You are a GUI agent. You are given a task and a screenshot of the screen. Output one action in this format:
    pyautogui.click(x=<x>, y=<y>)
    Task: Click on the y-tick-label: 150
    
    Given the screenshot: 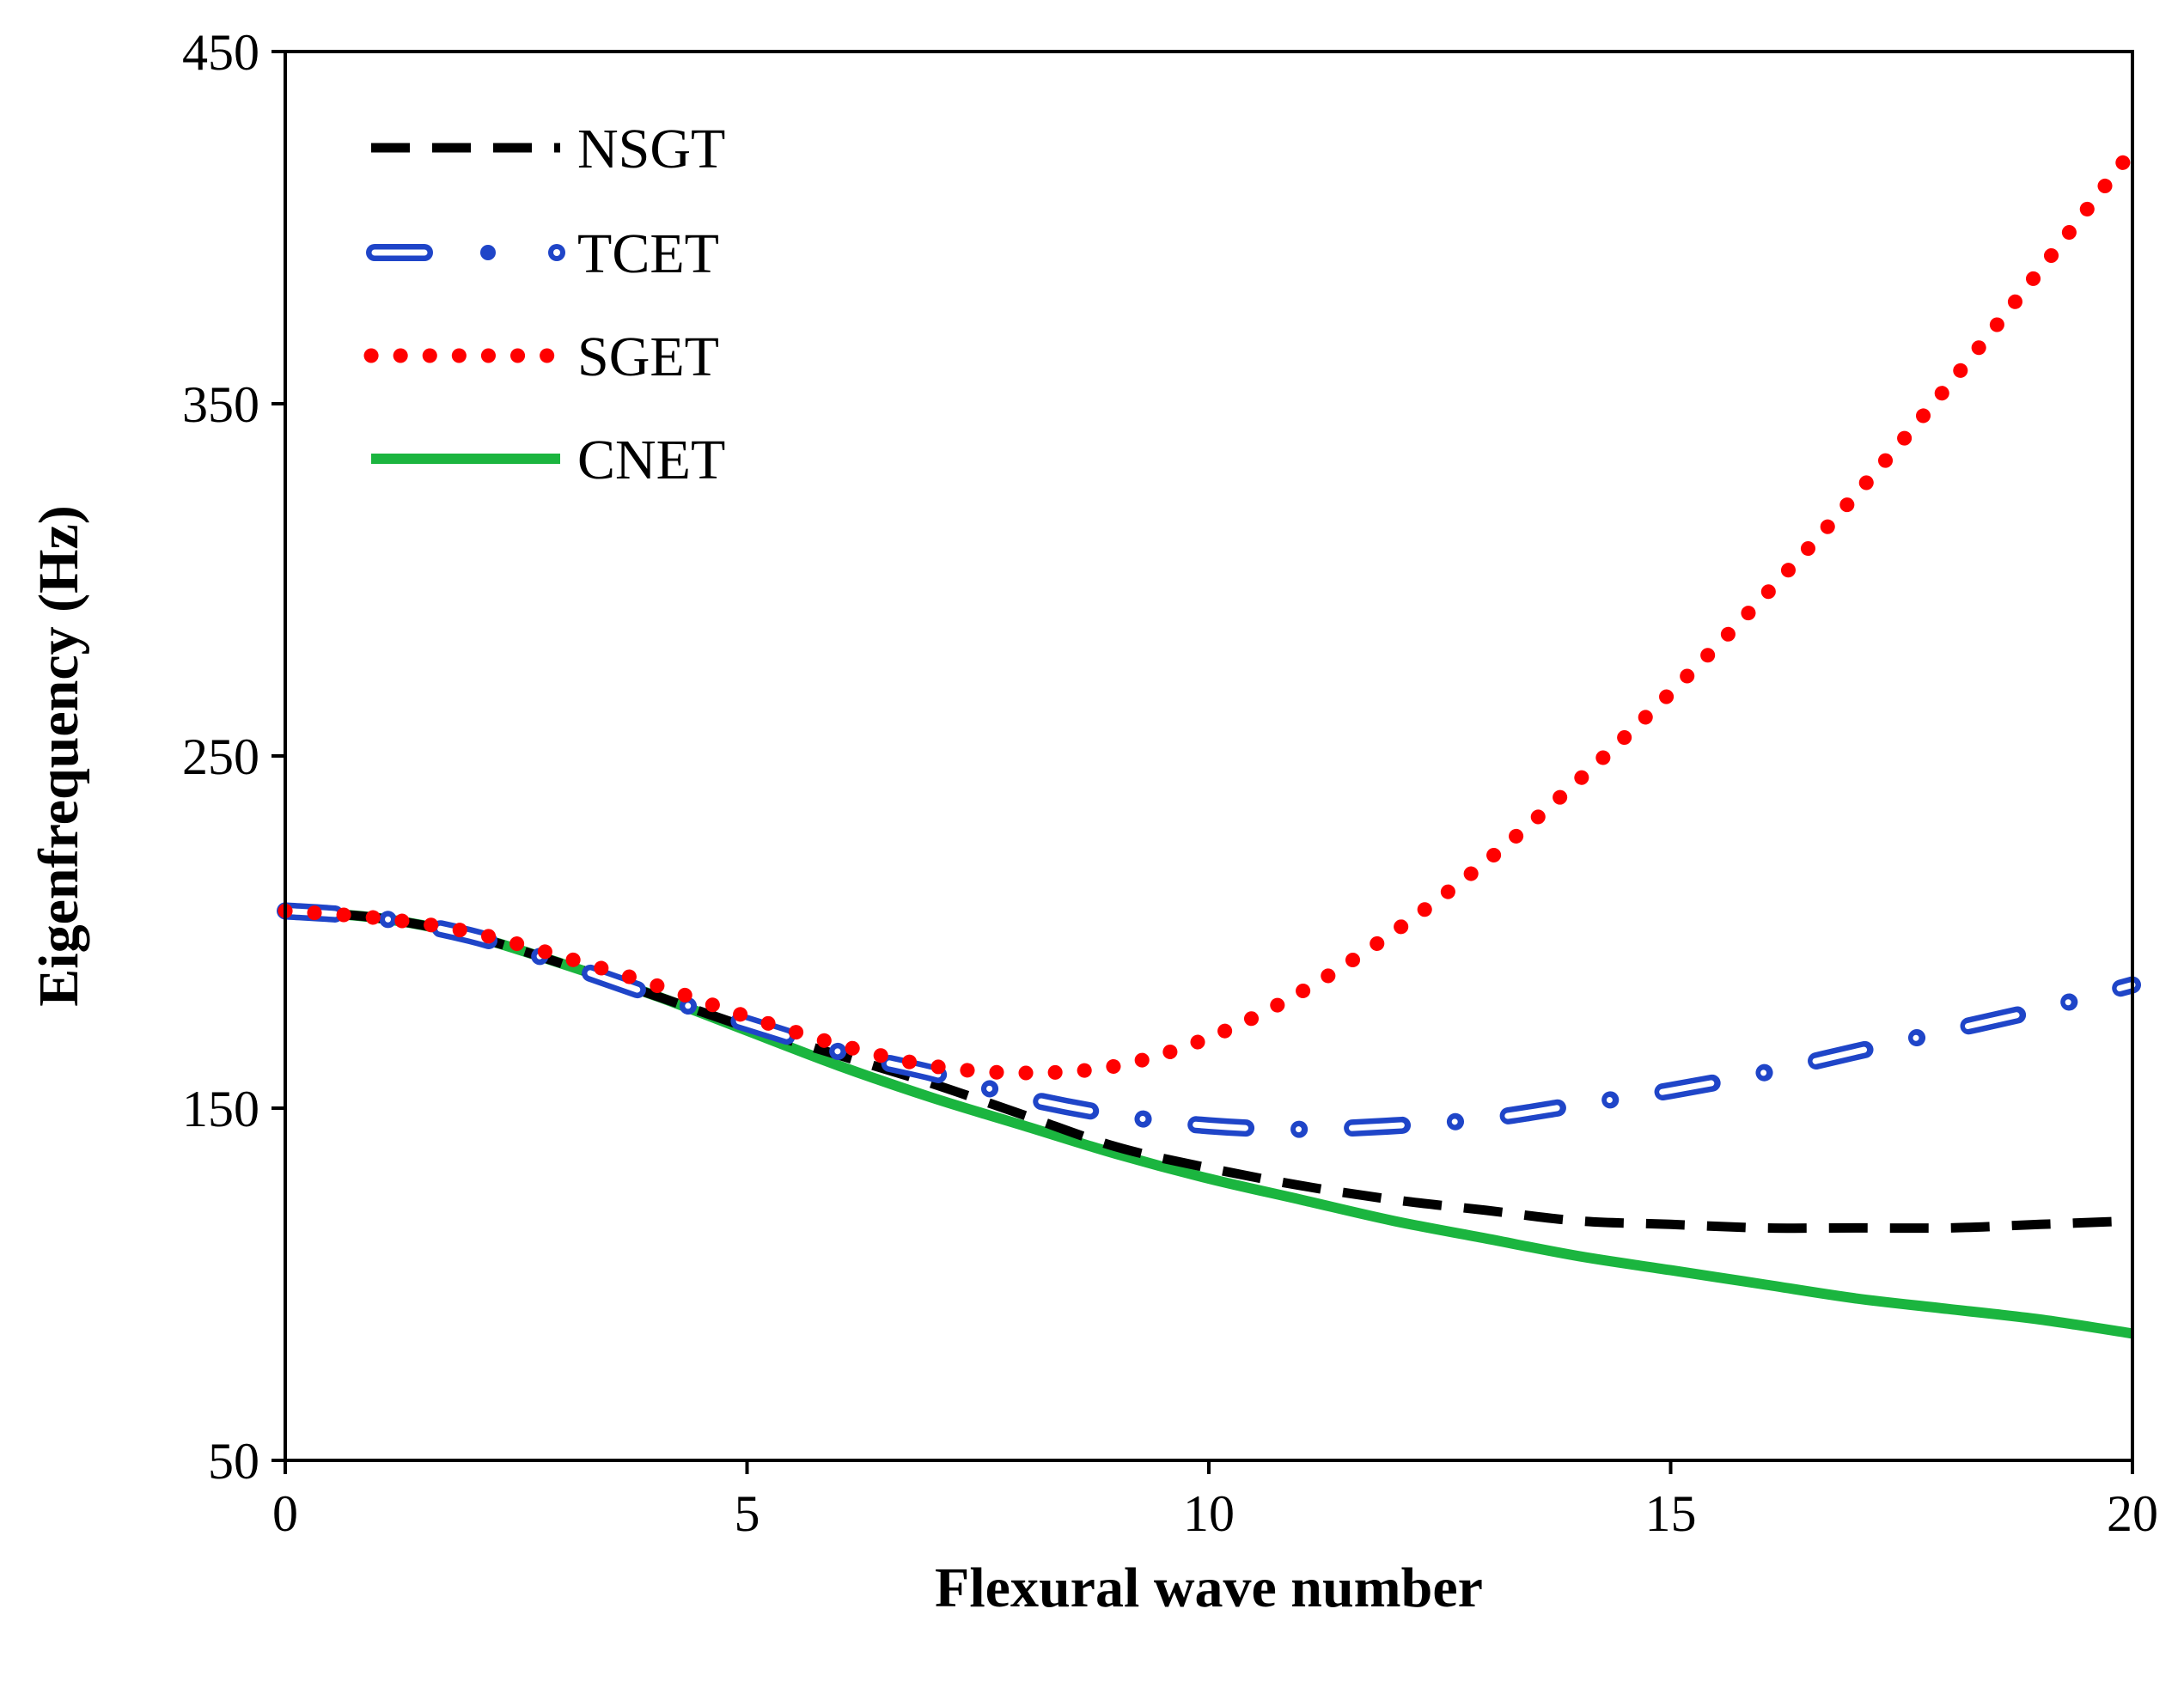 What is the action you would take?
    pyautogui.click(x=220, y=1109)
    